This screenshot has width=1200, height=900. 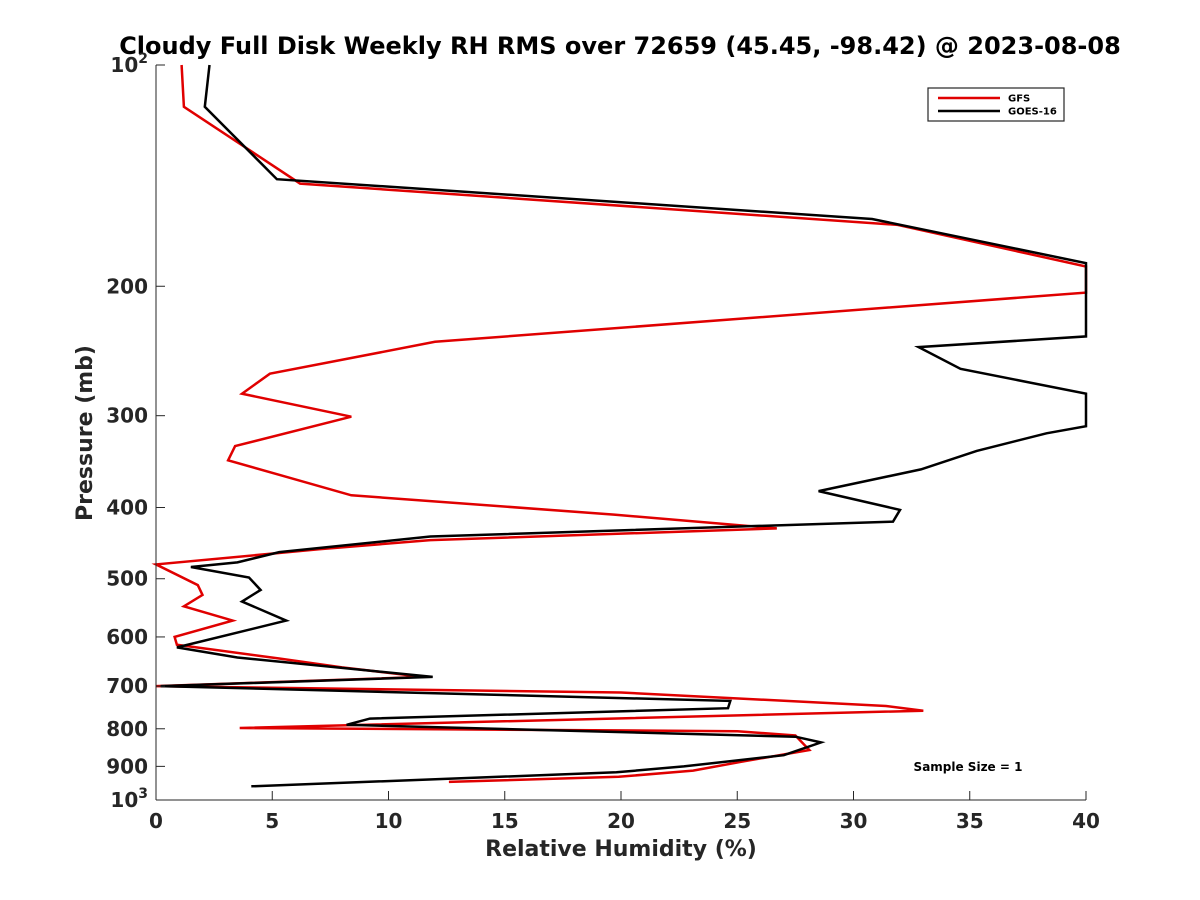 I want to click on y-tick-label: 600, so click(x=127, y=637).